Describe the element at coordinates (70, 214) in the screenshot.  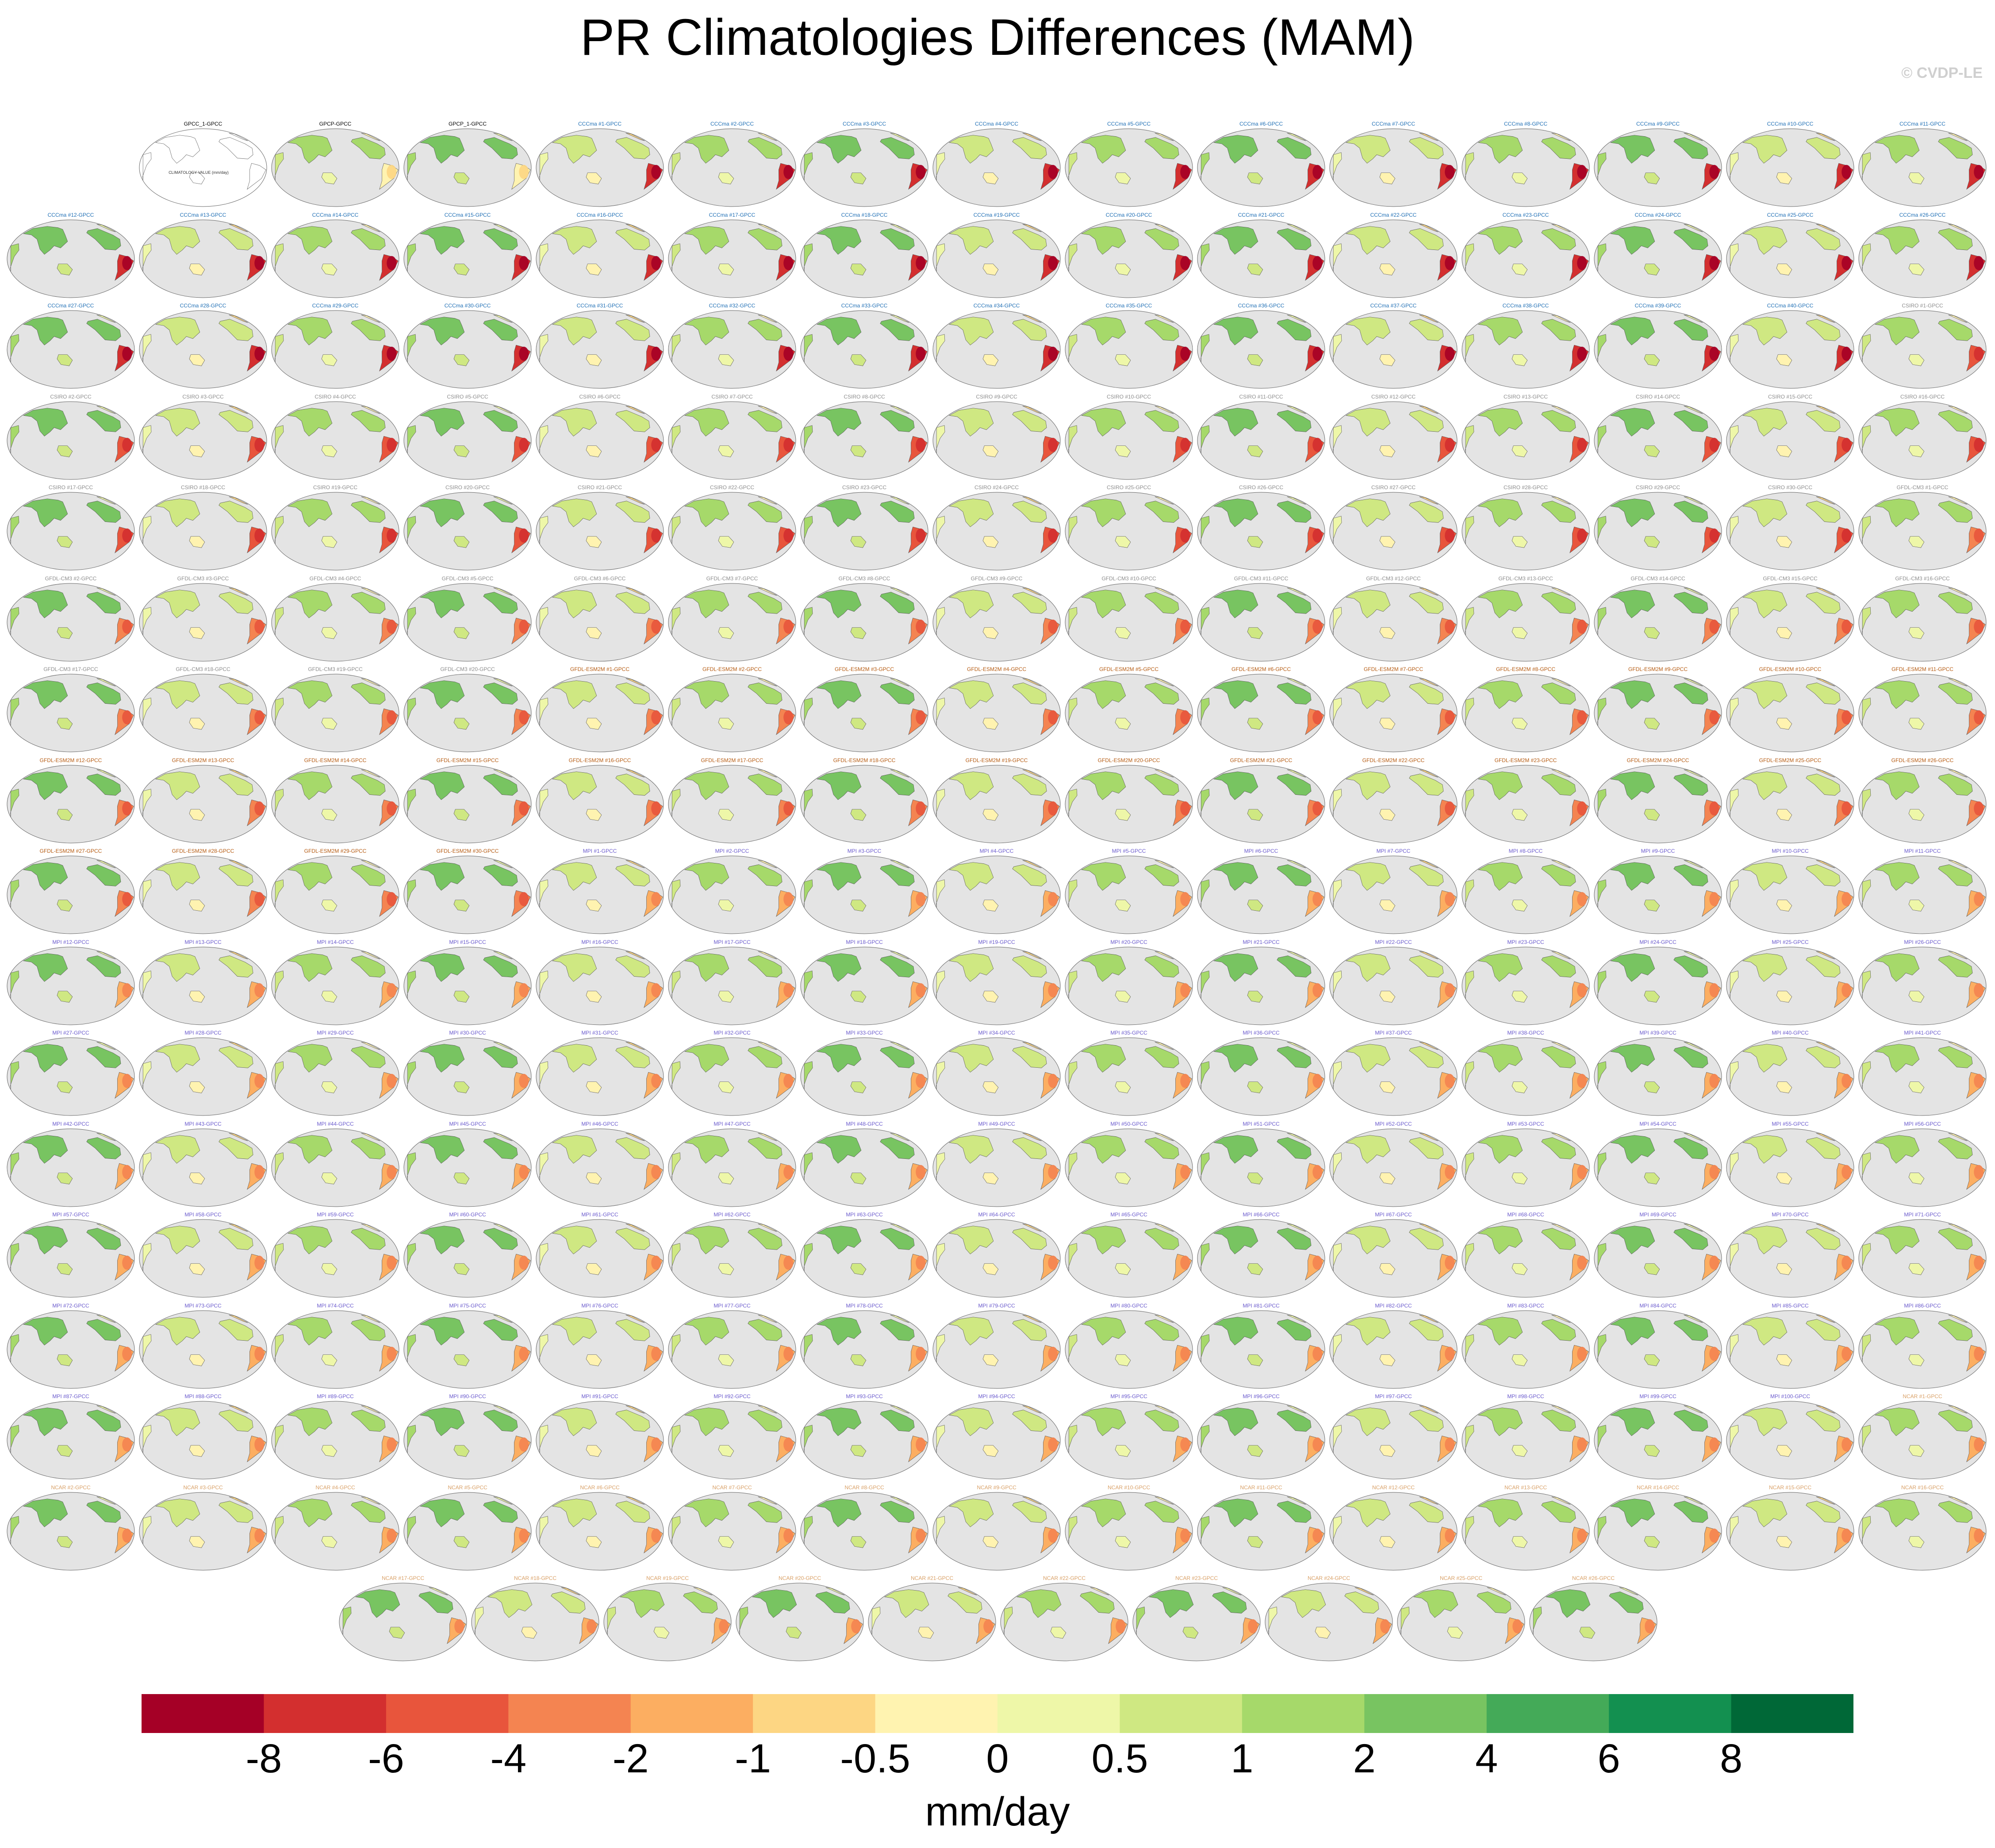
I see `map-panel-title: CCCma #12-GPCC` at that location.